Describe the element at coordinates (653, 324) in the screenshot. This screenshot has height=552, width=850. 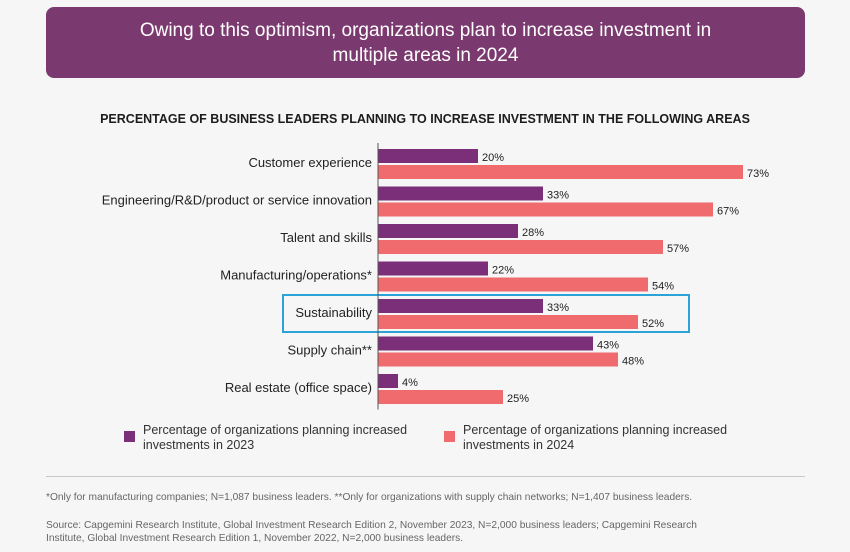
I see `value-label-2024-sustainability: 52%` at that location.